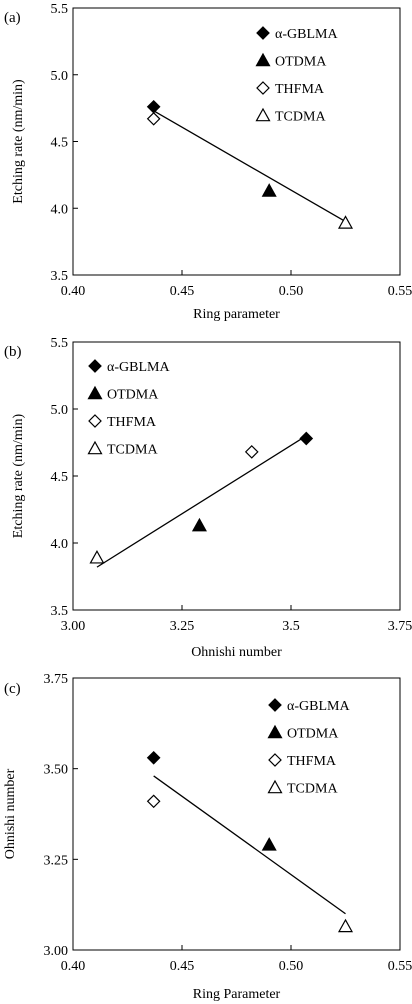 Image resolution: width=412 pixels, height=1004 pixels. What do you see at coordinates (237, 994) in the screenshot?
I see `x-axis-label: Ring Parameter` at bounding box center [237, 994].